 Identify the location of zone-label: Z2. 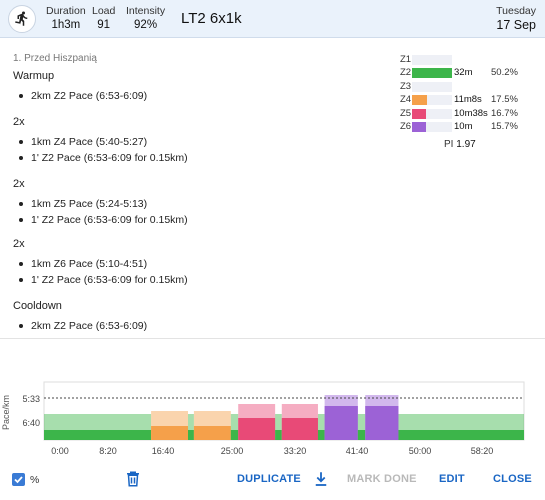
(406, 73).